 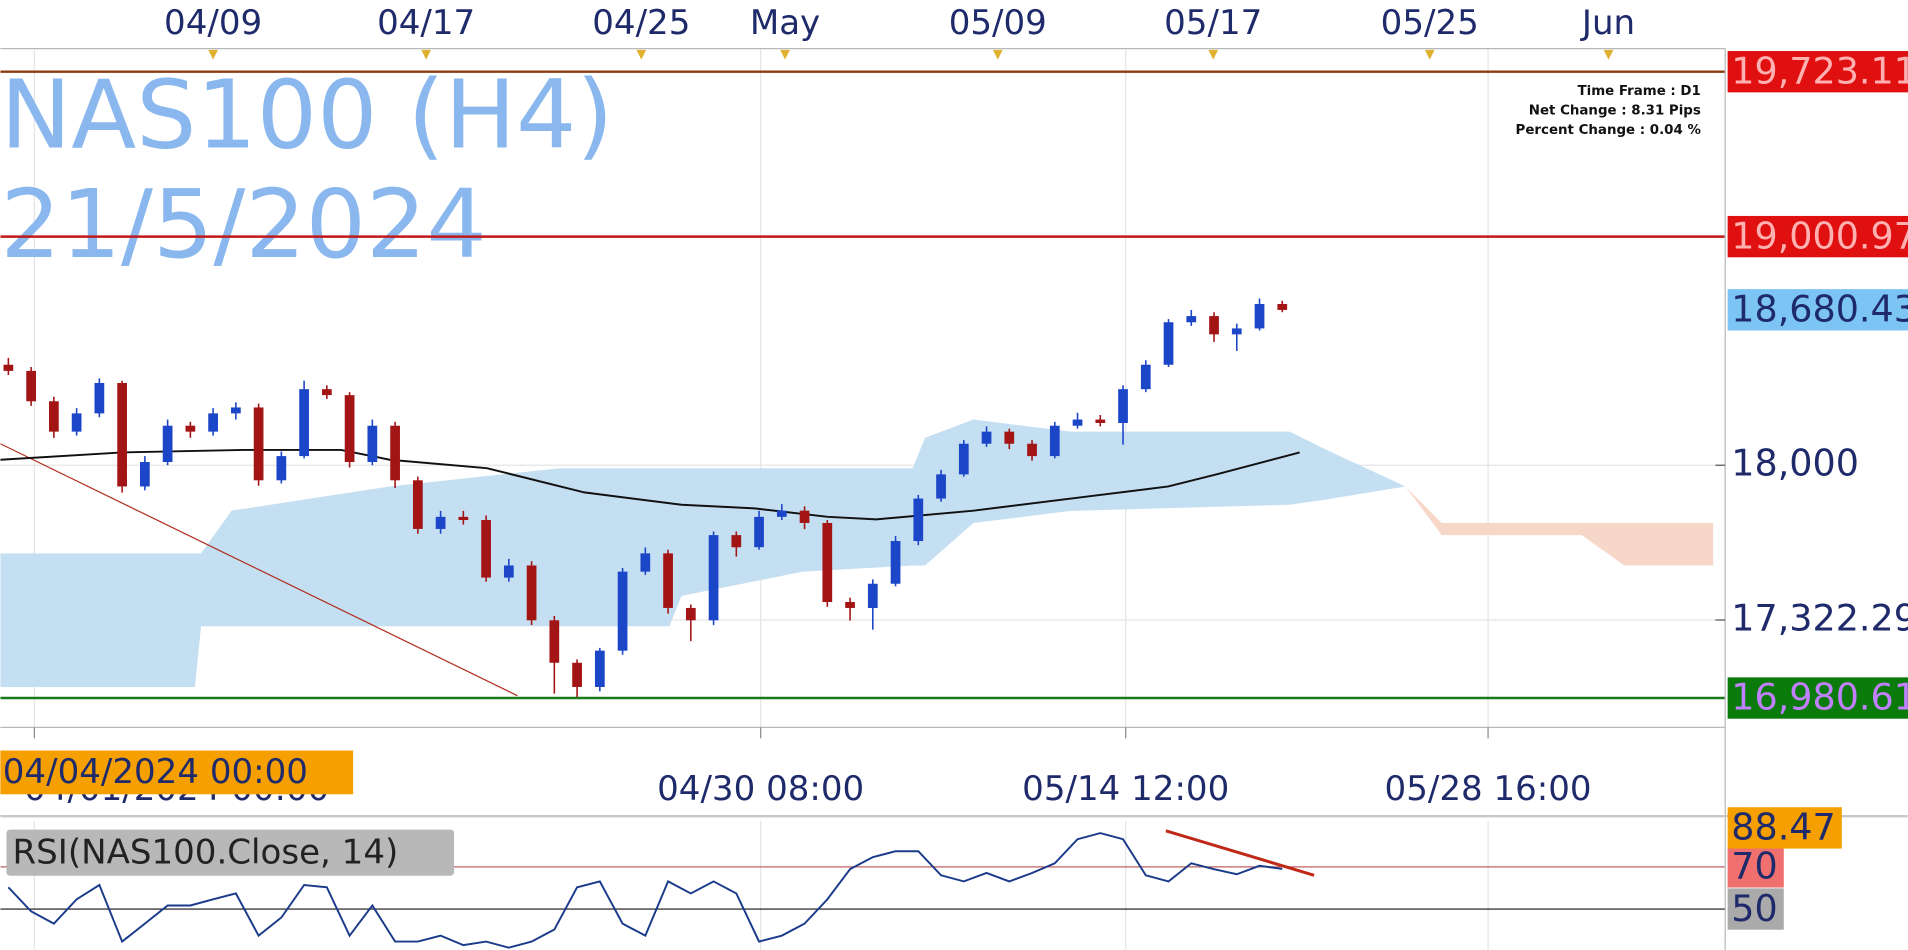 What do you see at coordinates (1607, 23) in the screenshot?
I see `x-tick-label-top: Jun` at bounding box center [1607, 23].